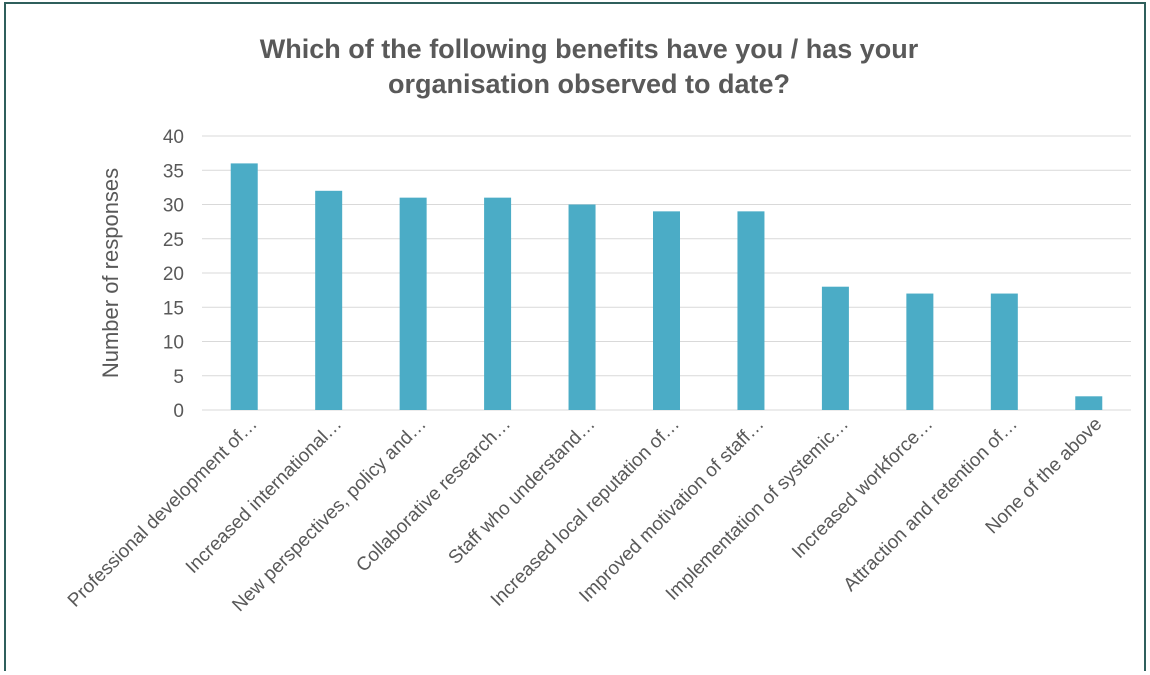  I want to click on y-tick-label: 10, so click(173, 343).